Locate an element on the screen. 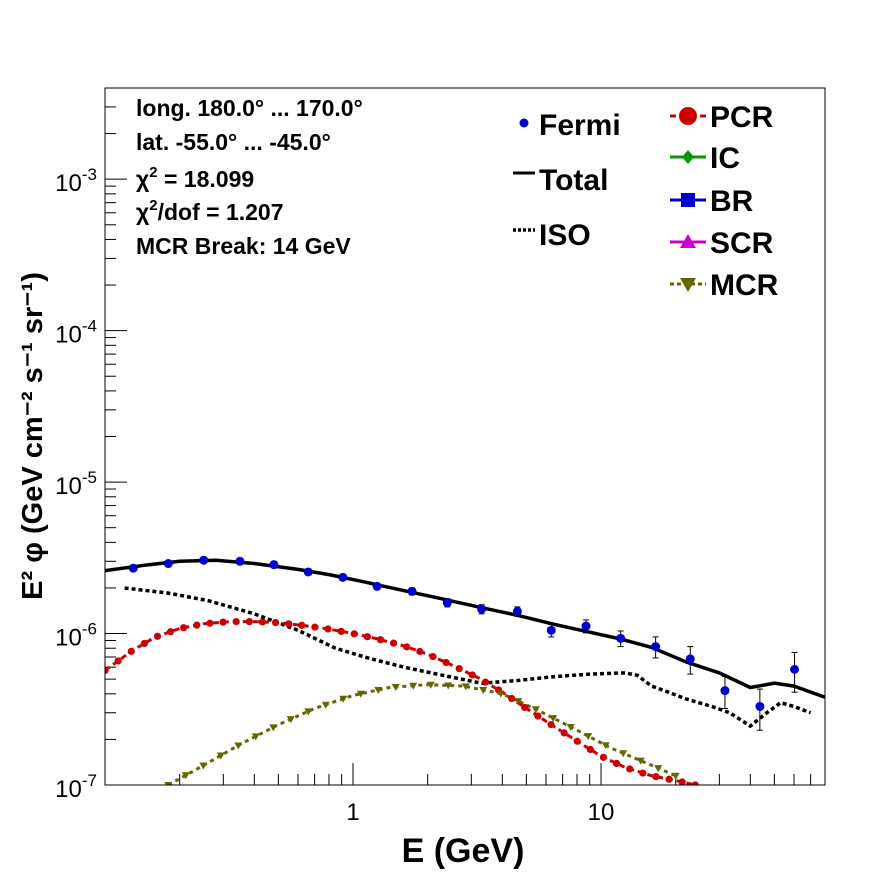 This screenshot has height=877, width=896. legend-label-scr: SCR is located at coordinates (742, 243).